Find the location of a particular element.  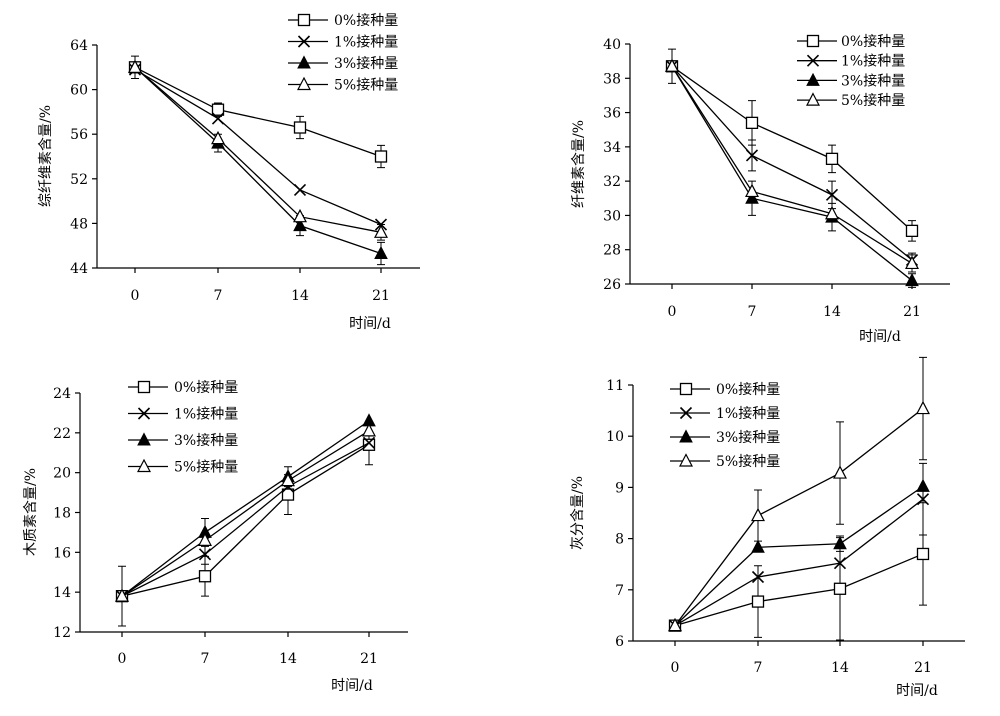

y-axis-label: 综纤维素含量/% is located at coordinates (46, 156).